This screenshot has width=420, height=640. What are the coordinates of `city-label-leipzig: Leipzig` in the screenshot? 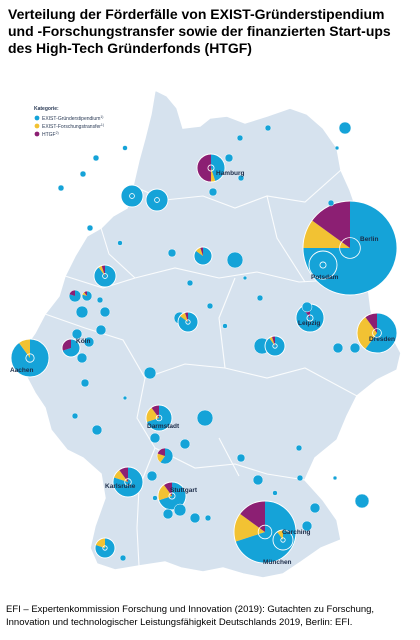 It's located at (309, 323).